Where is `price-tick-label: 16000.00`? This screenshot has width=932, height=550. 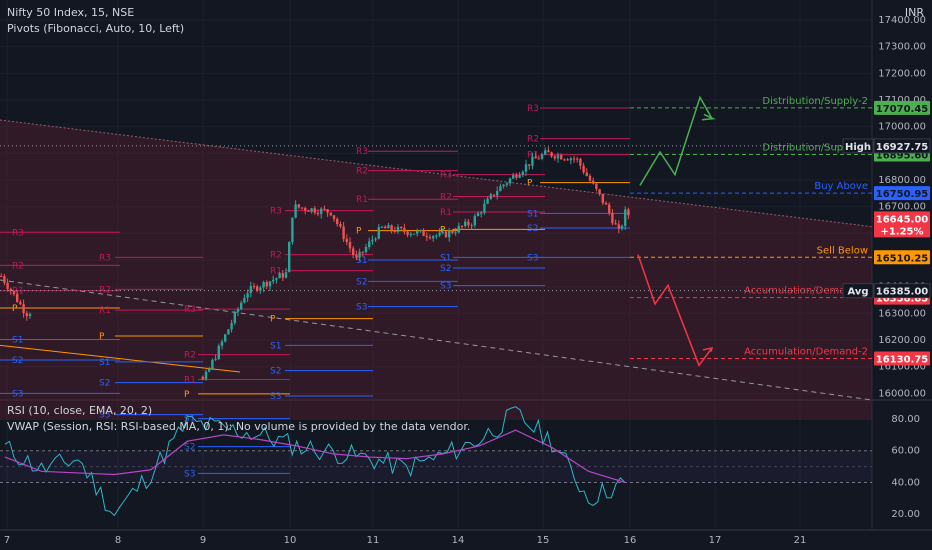
price-tick-label: 16000.00 is located at coordinates (902, 393).